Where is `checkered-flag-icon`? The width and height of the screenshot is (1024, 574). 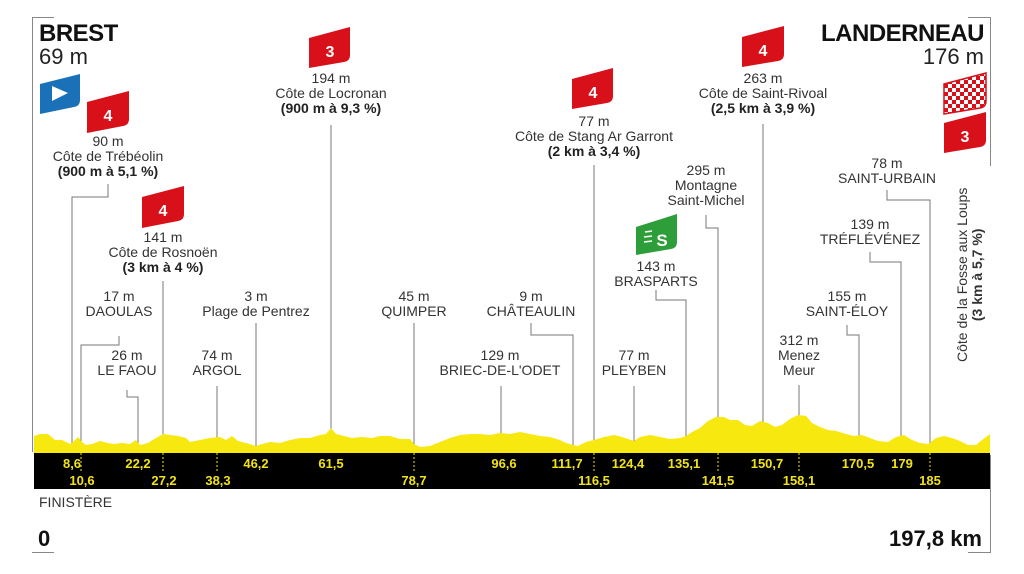
checkered-flag-icon is located at coordinates (965, 93).